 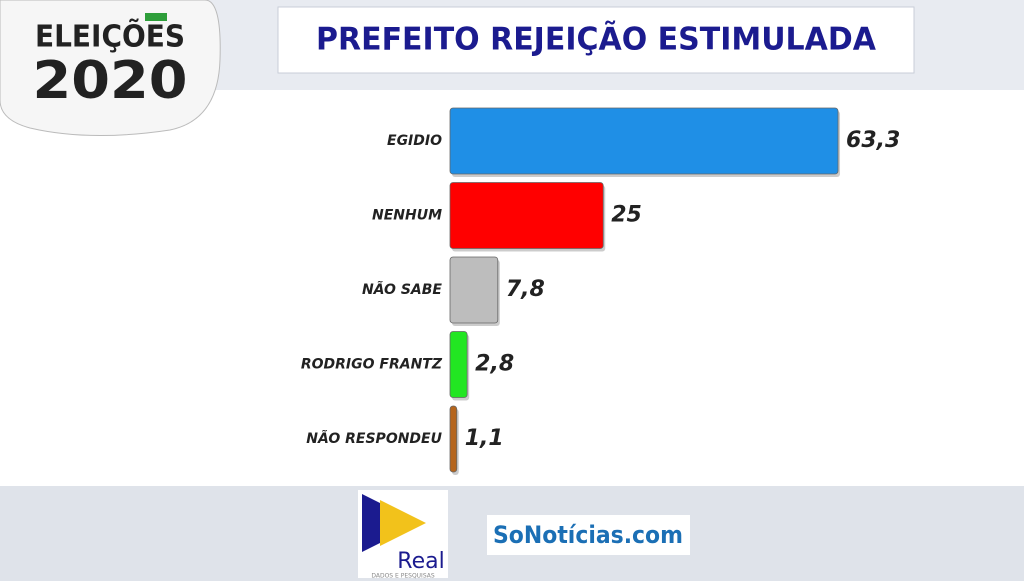 I want to click on chart-title: PREFEITO REJEIÇÃO ESTIMULADA, so click(x=596, y=39).